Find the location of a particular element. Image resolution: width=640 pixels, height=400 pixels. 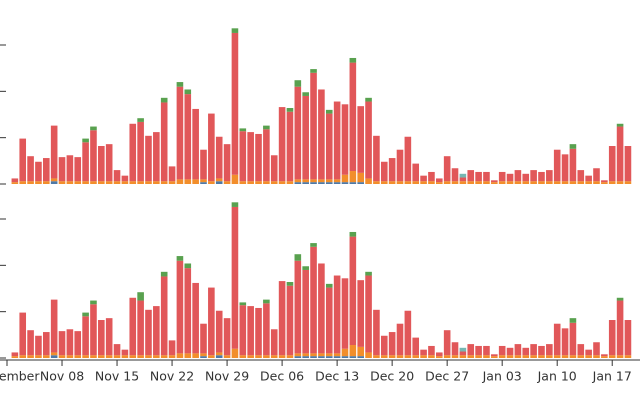

x-tick-label: Nov 08 is located at coordinates (62, 376).